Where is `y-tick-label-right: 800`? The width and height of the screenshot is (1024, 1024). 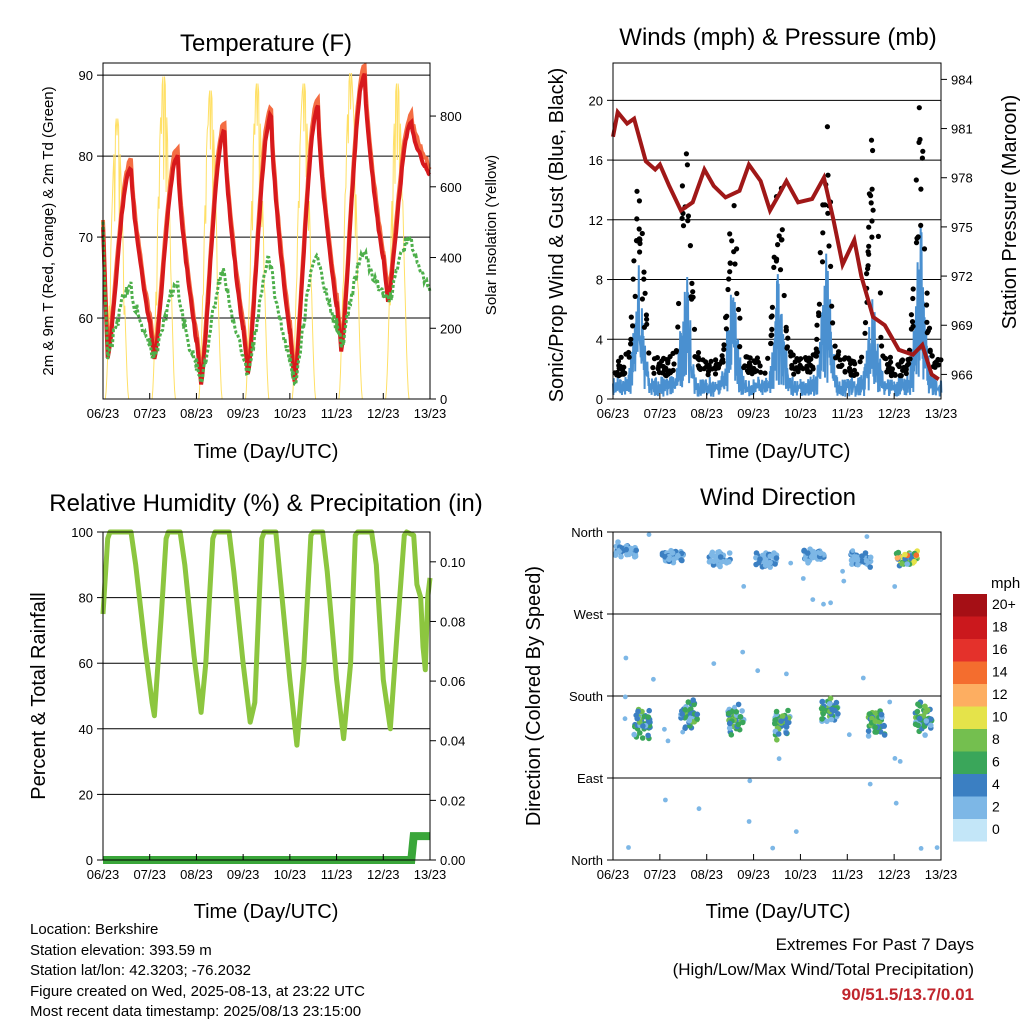
y-tick-label-right: 800 is located at coordinates (451, 116).